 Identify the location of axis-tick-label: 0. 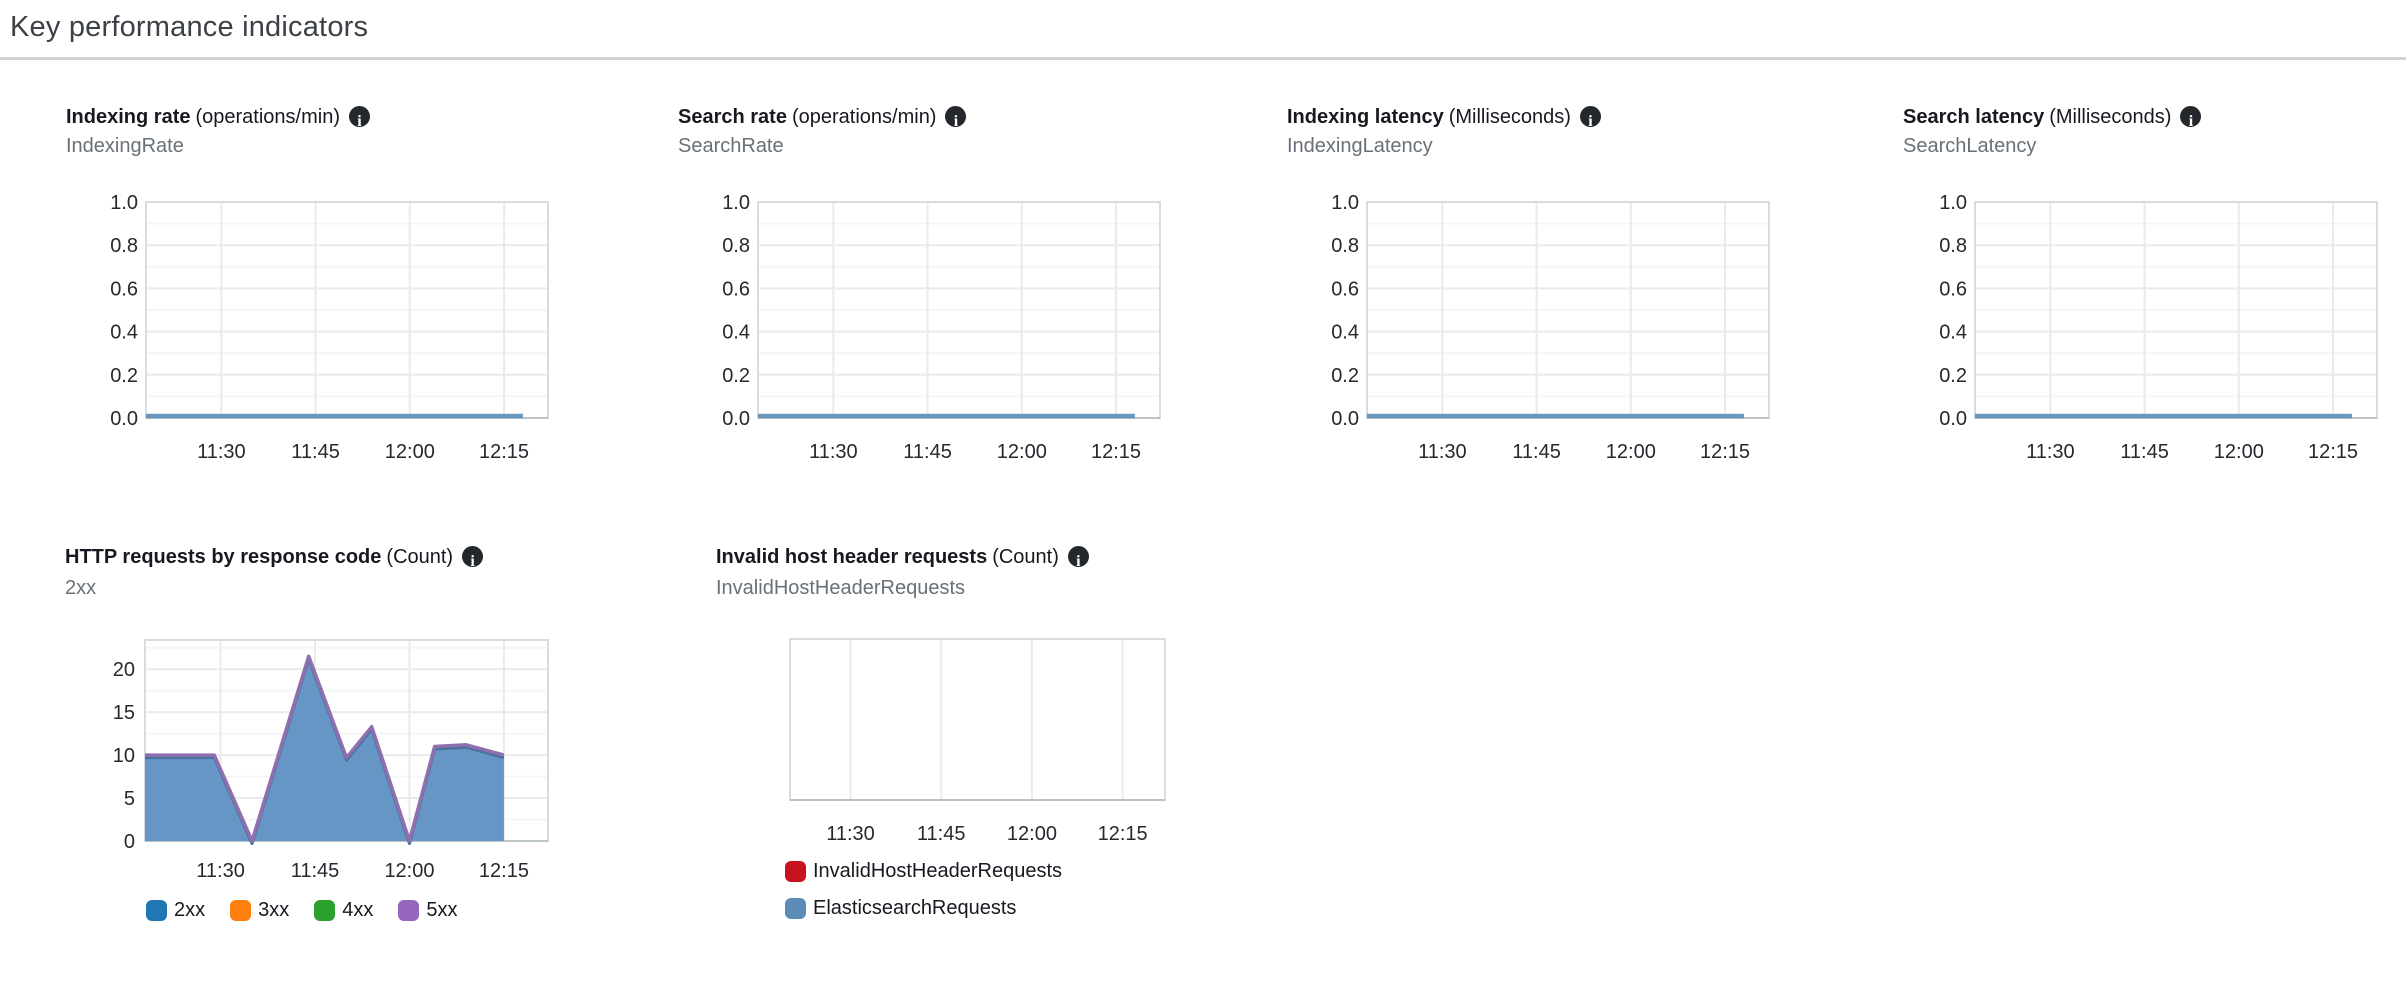
(129, 842).